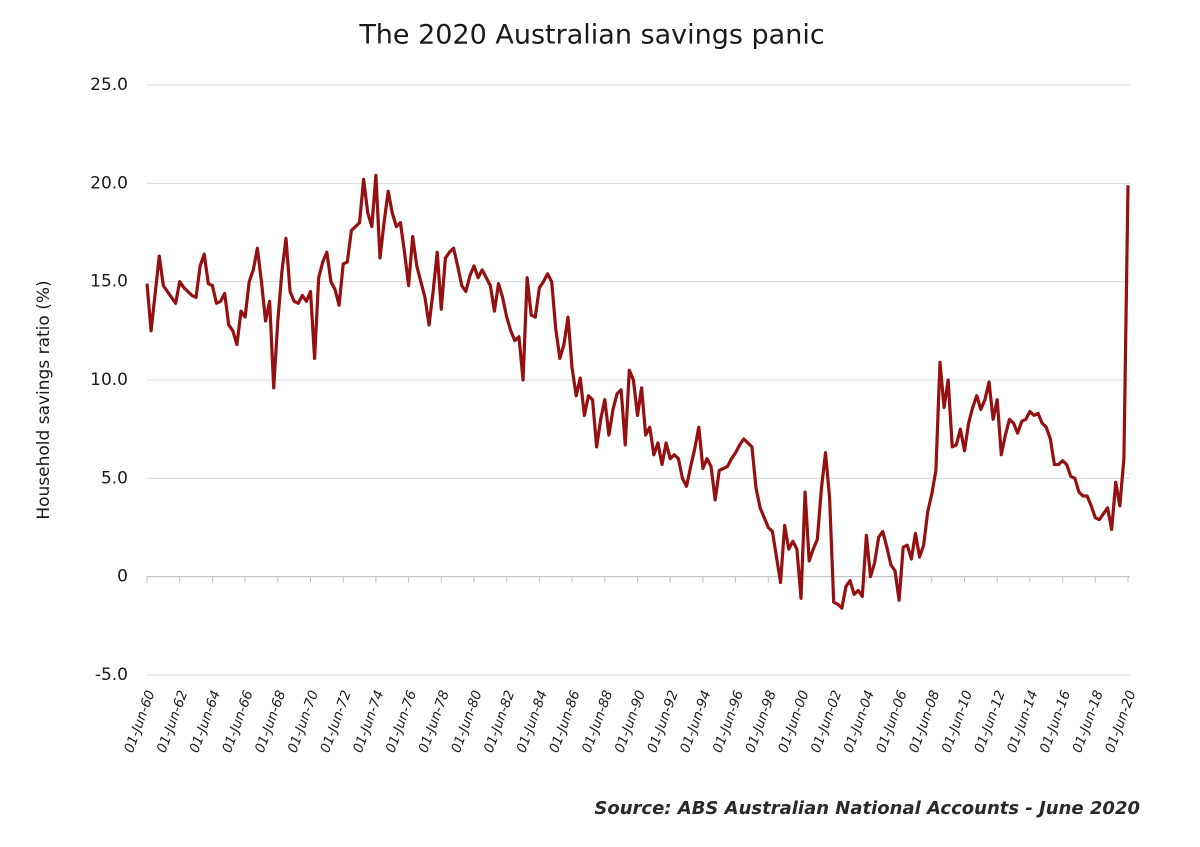 The width and height of the screenshot is (1200, 847). I want to click on x-tick-label: 01-Jun-14, so click(1022, 721).